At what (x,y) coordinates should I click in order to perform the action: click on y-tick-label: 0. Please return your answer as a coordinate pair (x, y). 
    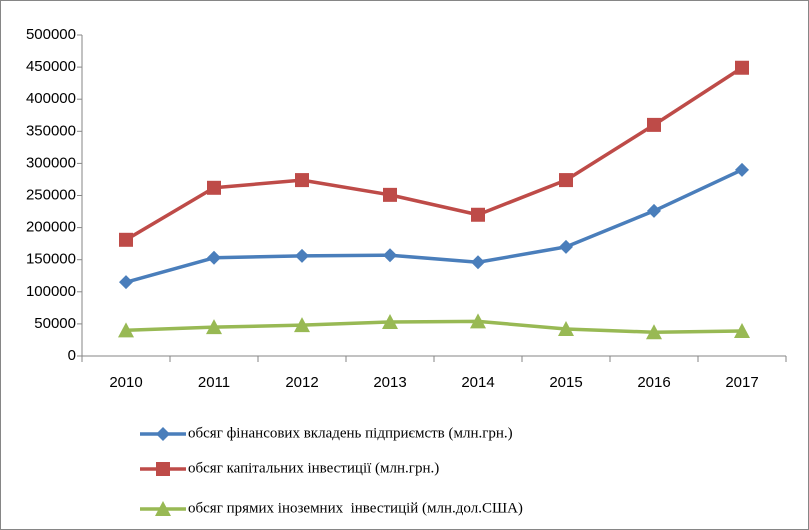
    Looking at the image, I should click on (72, 355).